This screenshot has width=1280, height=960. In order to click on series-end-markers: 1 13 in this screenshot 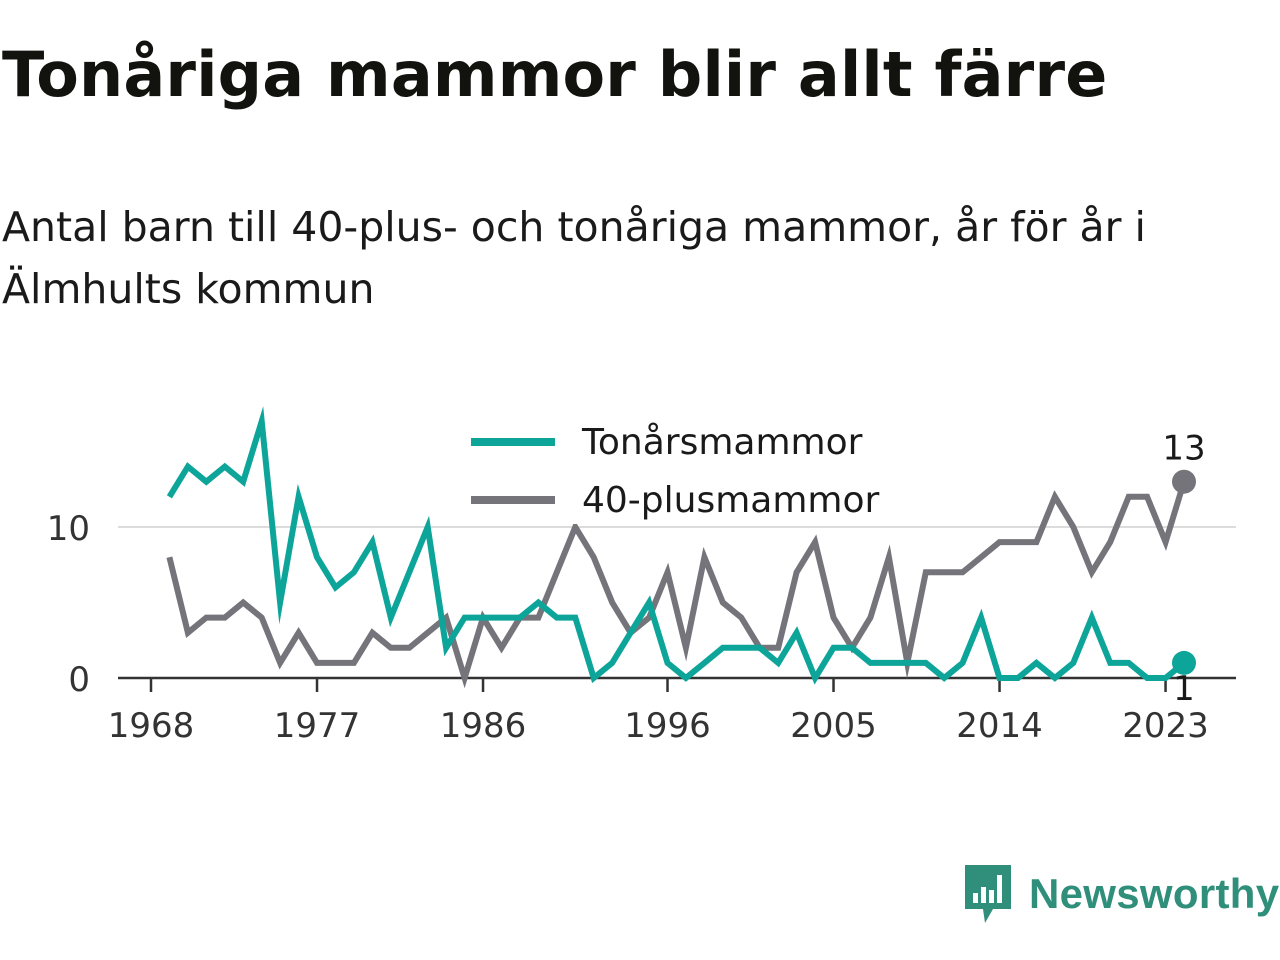, I will do `click(1183, 569)`.